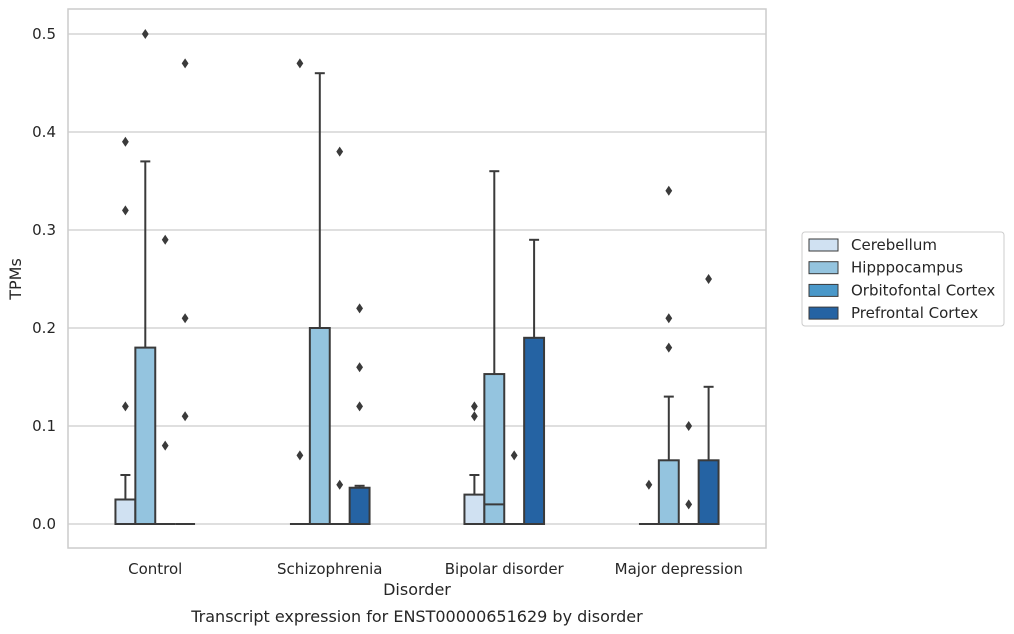  I want to click on x-tick-label: Control, so click(155, 569).